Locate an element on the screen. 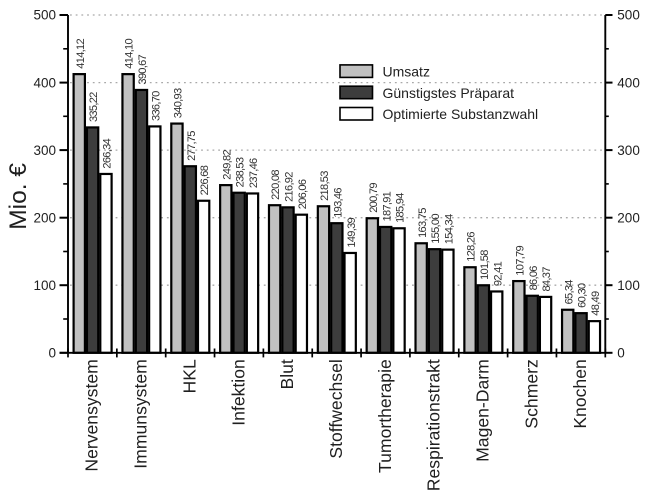  svg-text: Optimierte Substanzwahl is located at coordinates (461, 114).